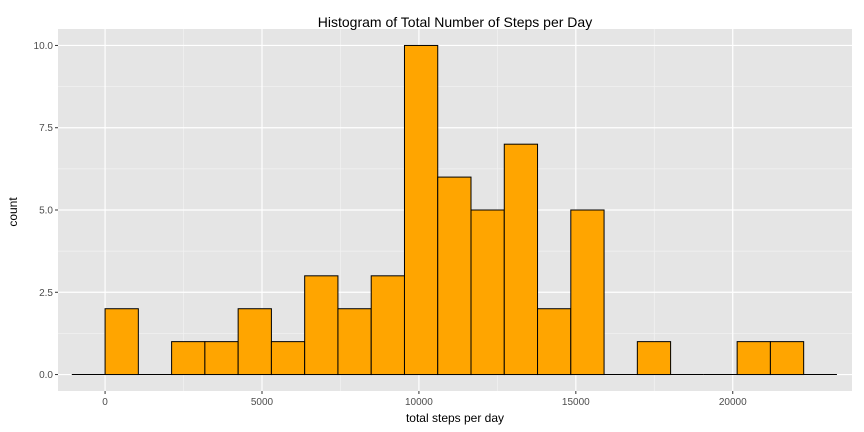 This screenshot has height=432, width=864. Describe the element at coordinates (44, 46) in the screenshot. I see `y-tick-label: 10.0` at that location.